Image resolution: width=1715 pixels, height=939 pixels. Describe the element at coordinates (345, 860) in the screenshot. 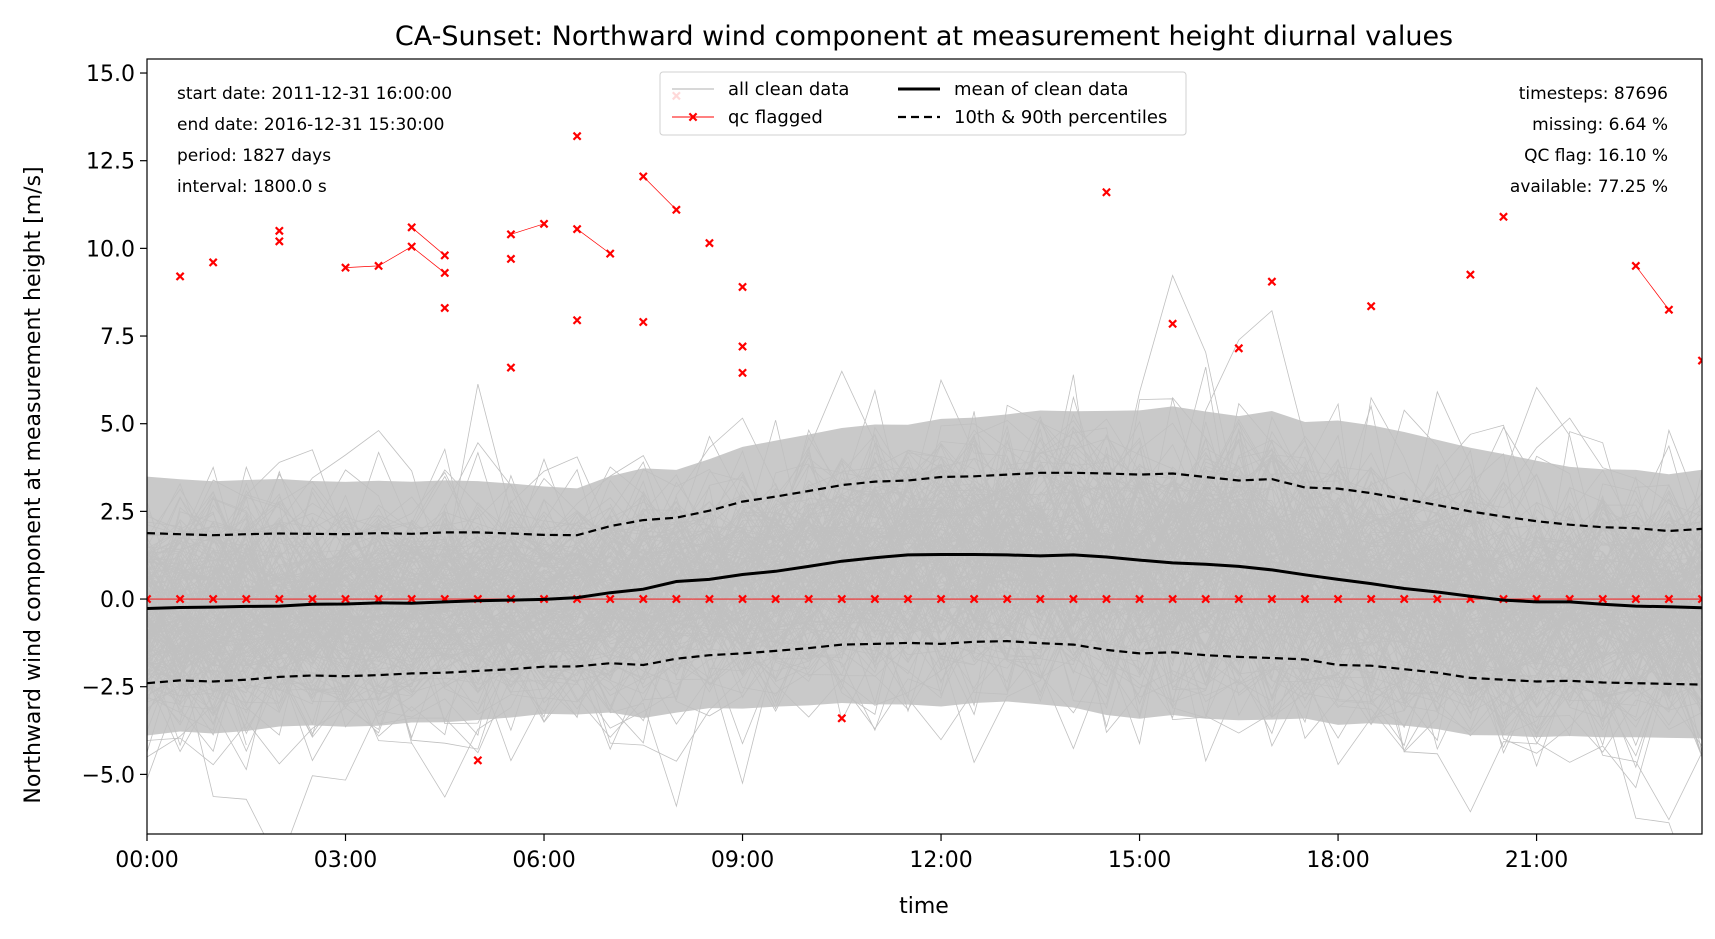

I see `x-tick-label: 03:00` at that location.